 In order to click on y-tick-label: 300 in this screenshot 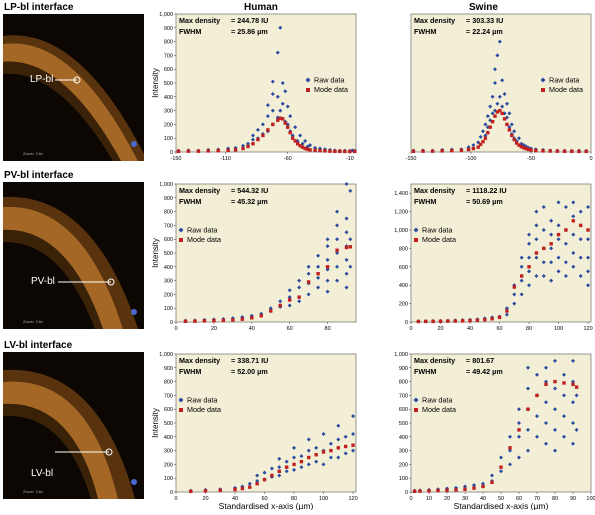, I will do `click(168, 452)`.